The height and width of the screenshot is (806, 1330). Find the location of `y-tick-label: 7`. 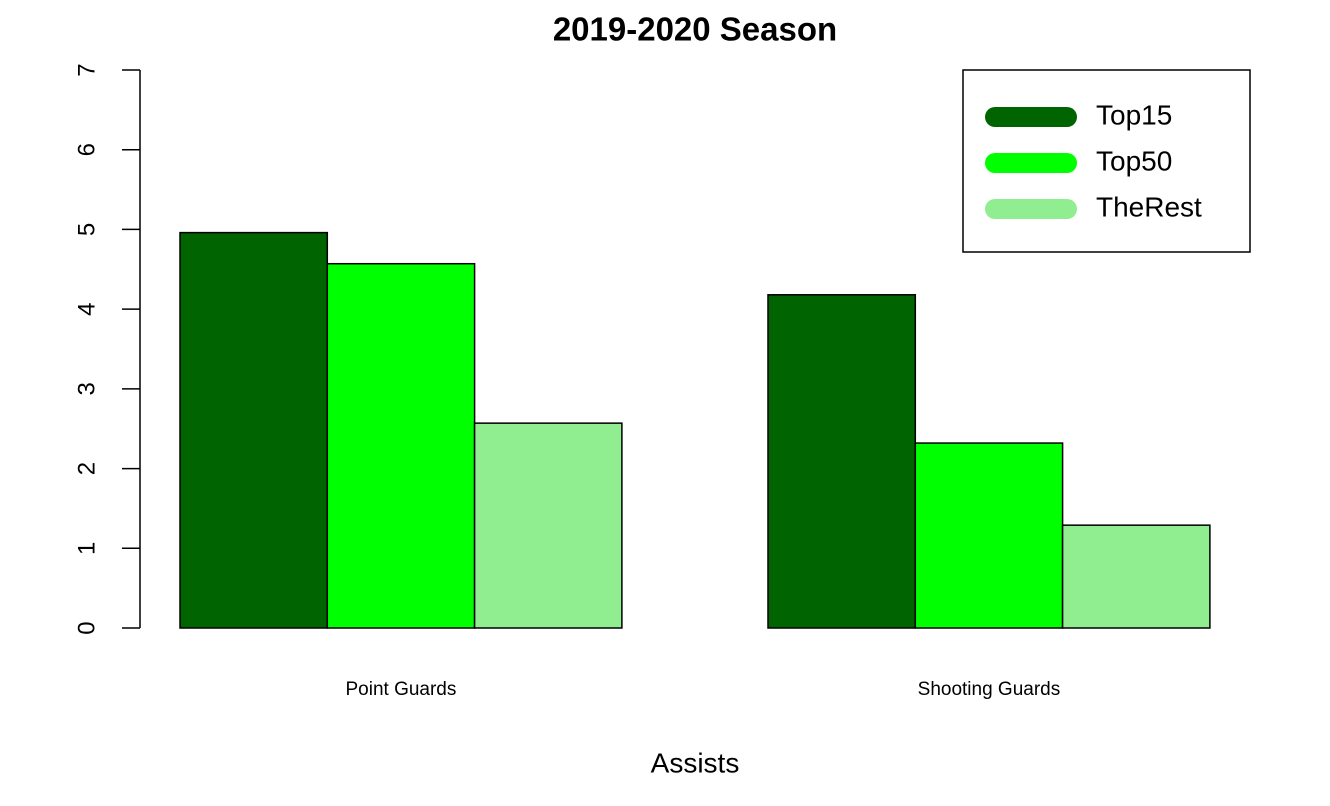

y-tick-label: 7 is located at coordinates (86, 69).